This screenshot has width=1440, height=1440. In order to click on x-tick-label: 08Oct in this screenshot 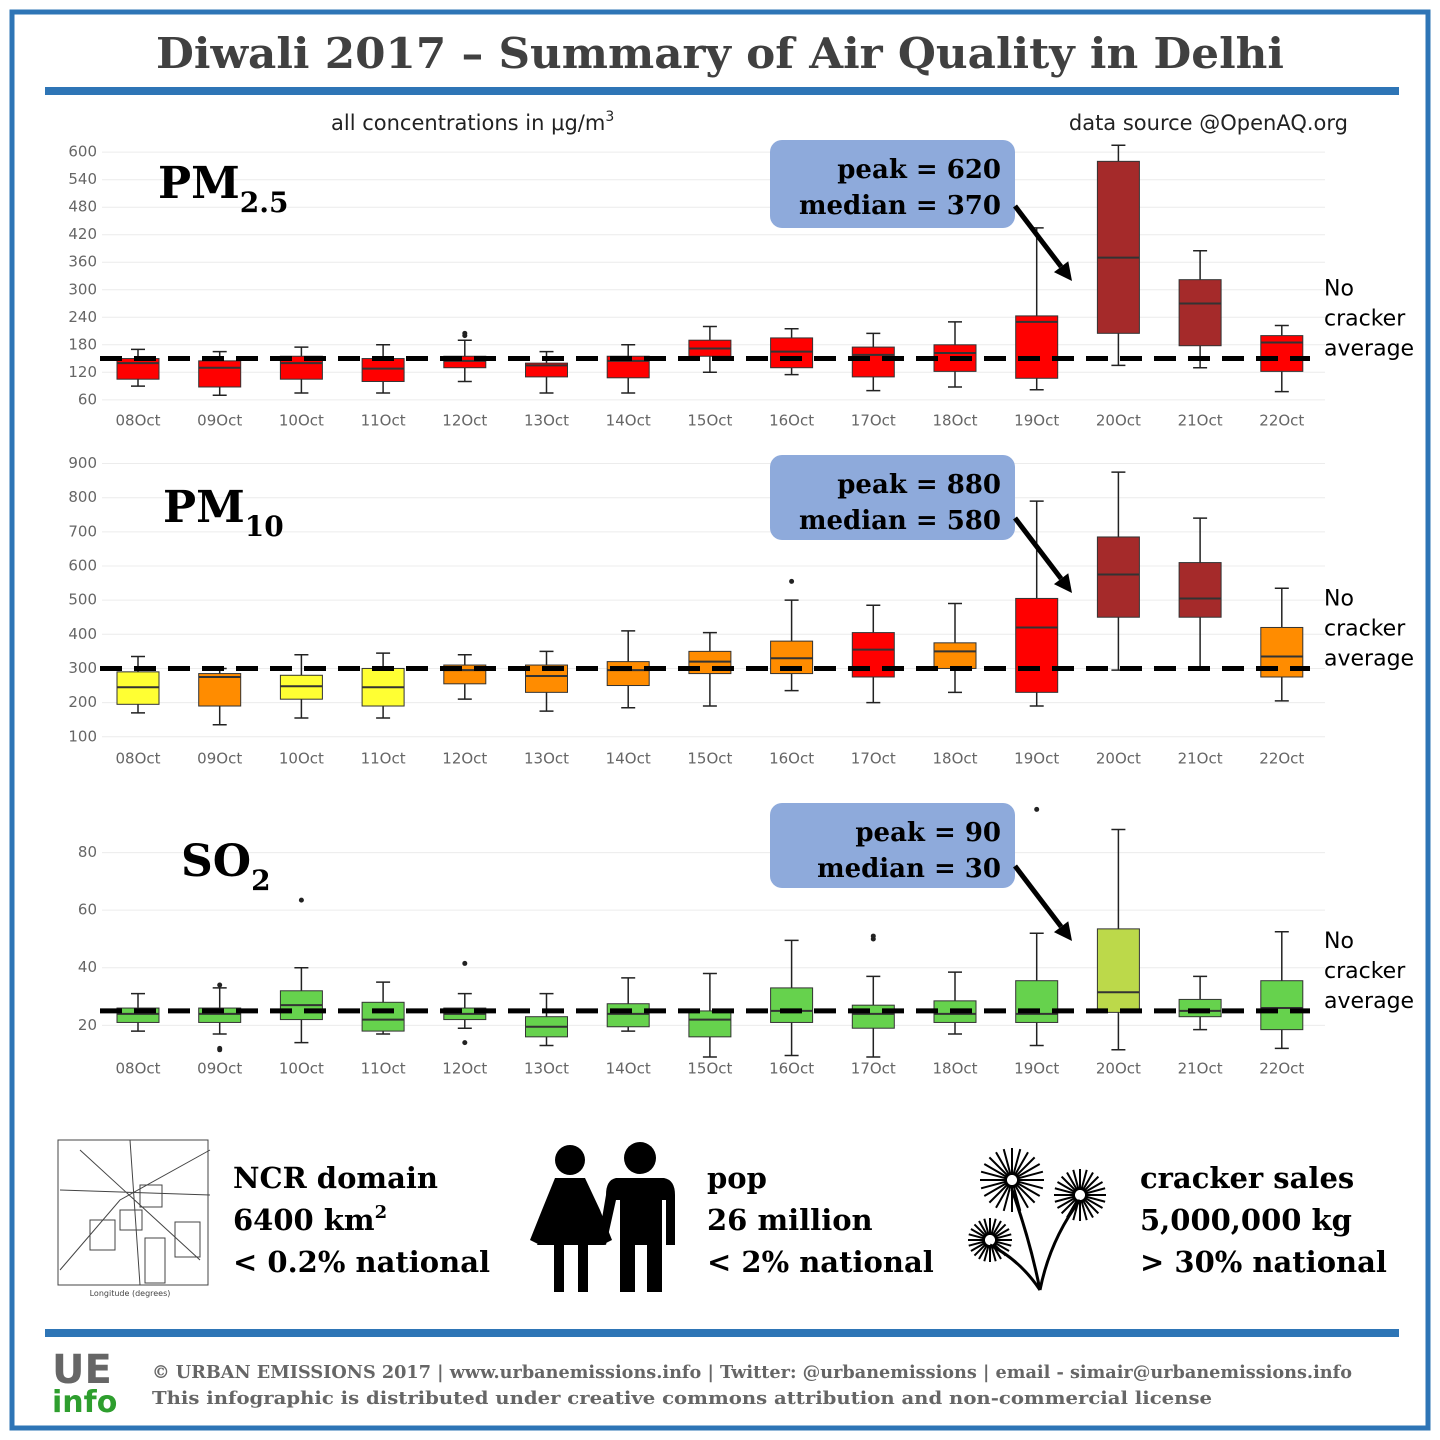, I will do `click(137, 421)`.